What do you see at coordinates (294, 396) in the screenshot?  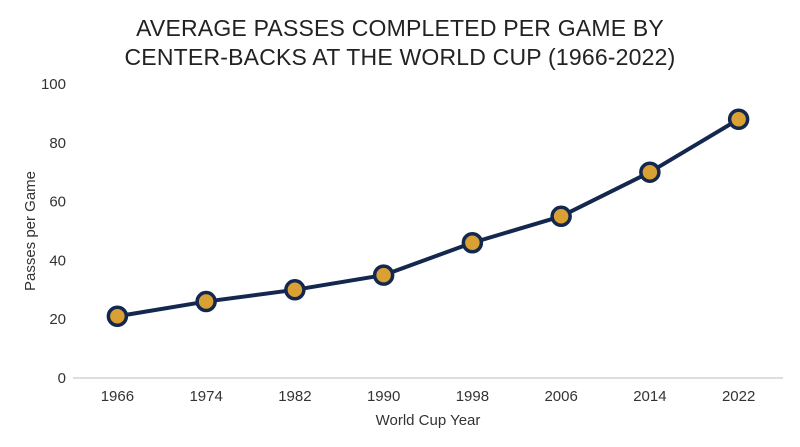 I see `x-tick-label: 1982` at bounding box center [294, 396].